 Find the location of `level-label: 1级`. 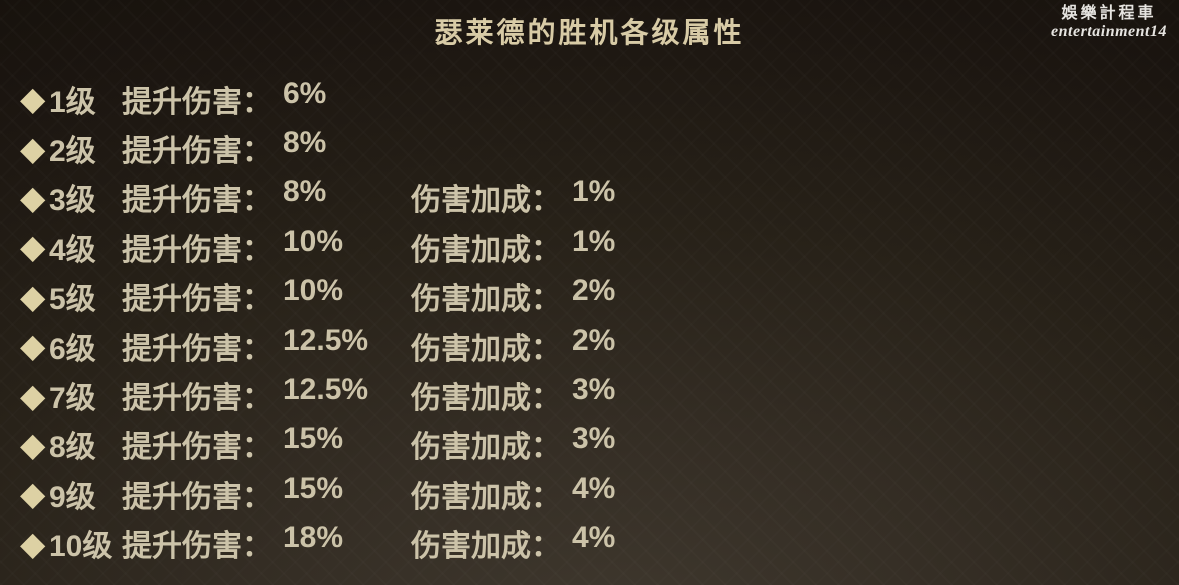

level-label: 1级 is located at coordinates (72, 102).